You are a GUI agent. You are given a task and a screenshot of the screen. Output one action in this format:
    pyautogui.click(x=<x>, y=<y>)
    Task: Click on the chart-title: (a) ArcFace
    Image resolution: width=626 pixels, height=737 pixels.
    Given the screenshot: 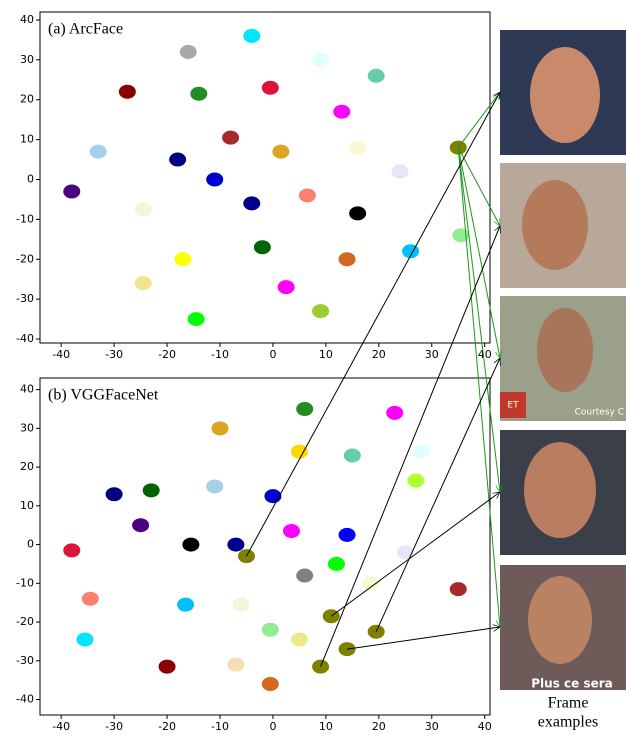 What is the action you would take?
    pyautogui.click(x=85, y=29)
    